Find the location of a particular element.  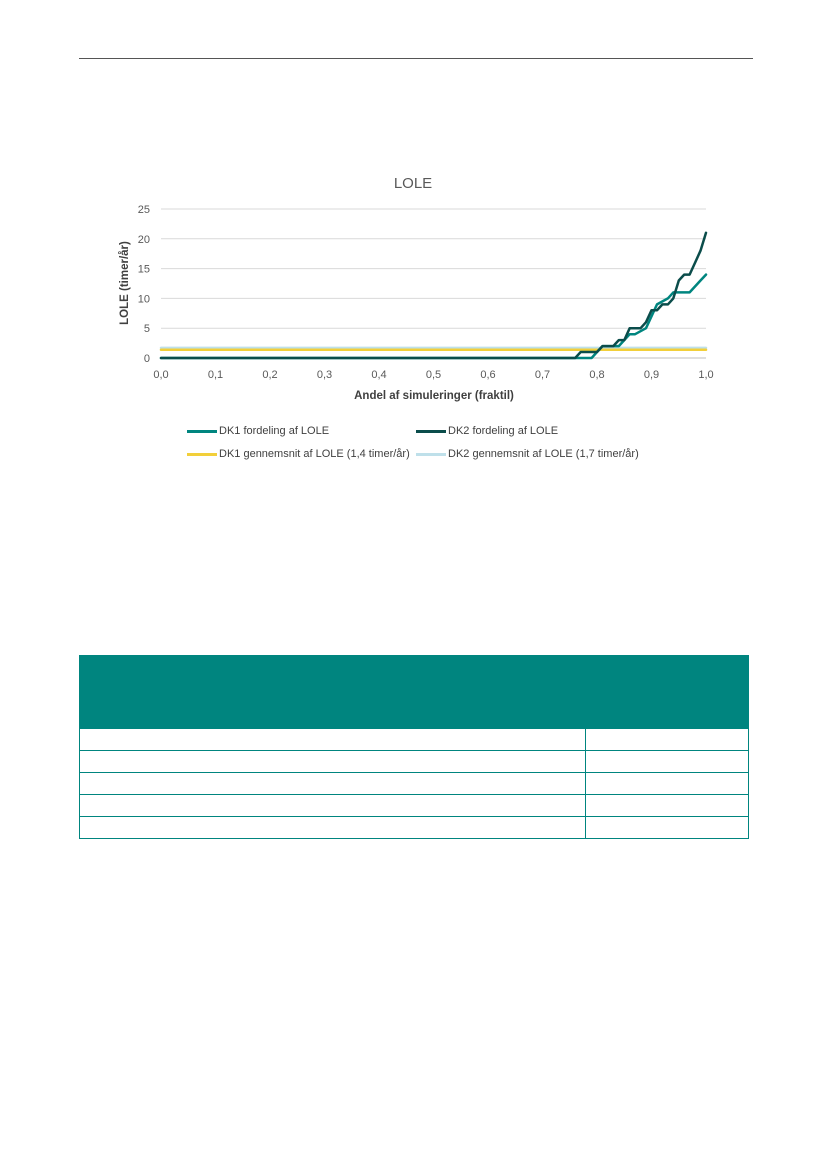

x-tick-label: 0,0 is located at coordinates (160, 375).